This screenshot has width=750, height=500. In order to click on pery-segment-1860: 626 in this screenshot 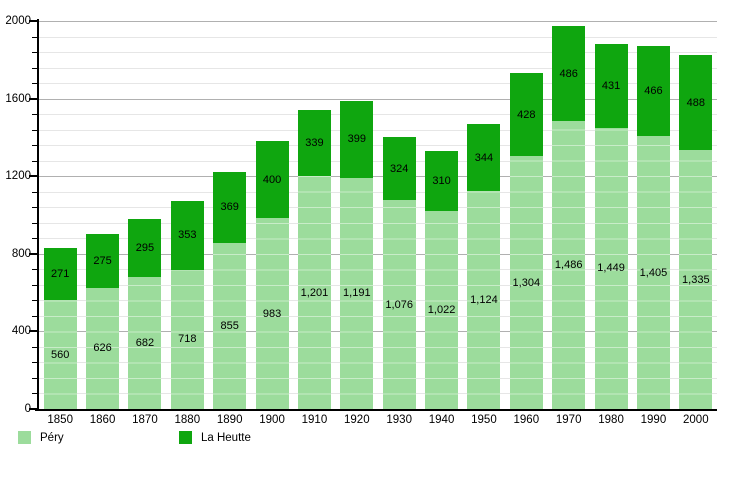, I will do `click(103, 348)`.